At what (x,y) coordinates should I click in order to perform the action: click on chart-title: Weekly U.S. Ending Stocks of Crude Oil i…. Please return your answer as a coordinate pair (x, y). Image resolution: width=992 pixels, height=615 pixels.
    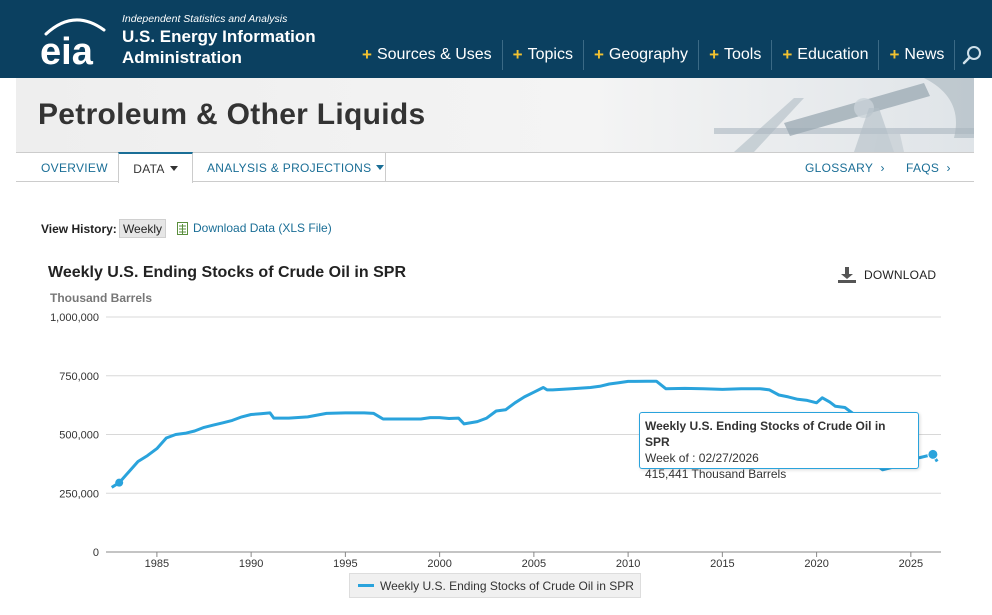
    Looking at the image, I should click on (227, 272).